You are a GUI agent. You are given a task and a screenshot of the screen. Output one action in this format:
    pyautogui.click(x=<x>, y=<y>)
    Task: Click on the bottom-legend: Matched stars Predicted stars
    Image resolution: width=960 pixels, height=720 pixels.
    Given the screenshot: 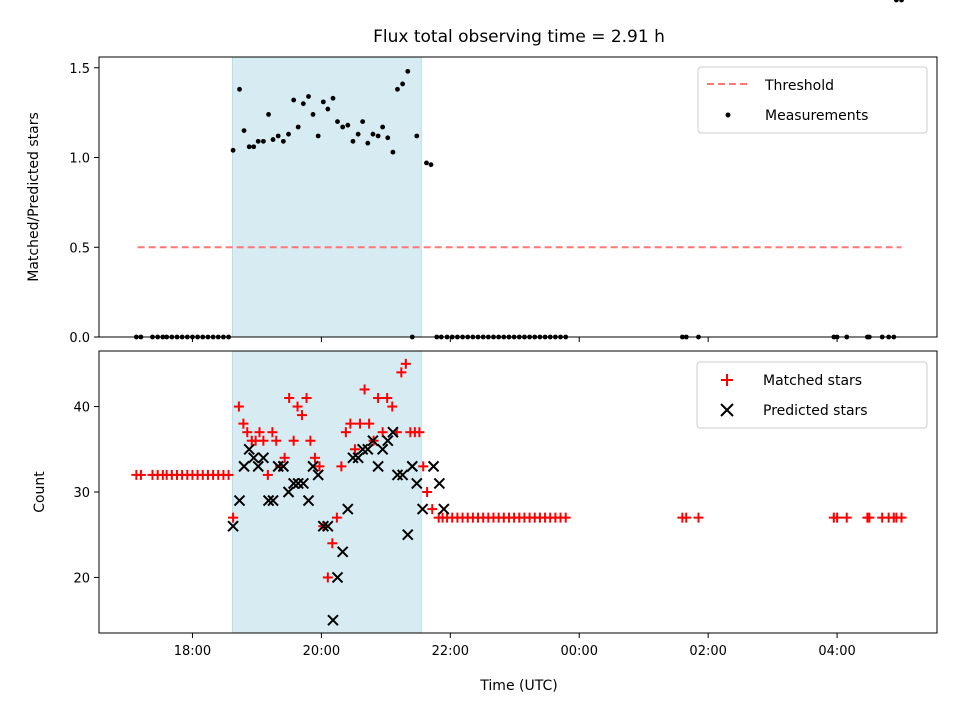 What is the action you would take?
    pyautogui.click(x=812, y=395)
    